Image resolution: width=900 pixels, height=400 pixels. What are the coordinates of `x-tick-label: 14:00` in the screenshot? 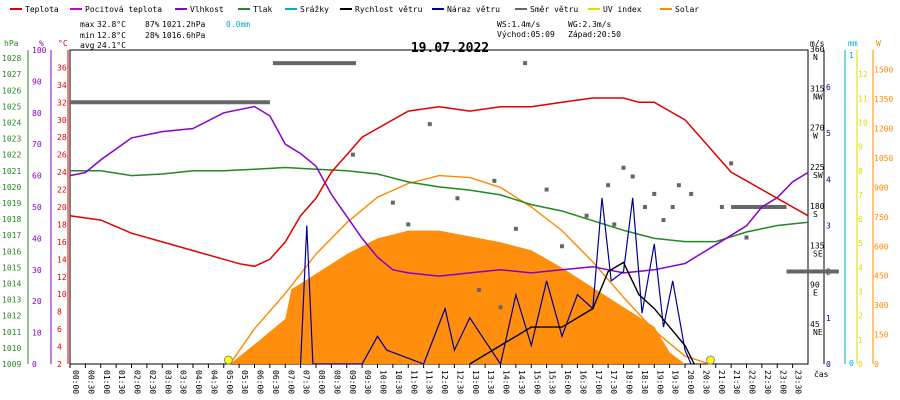 It's located at (506, 382).